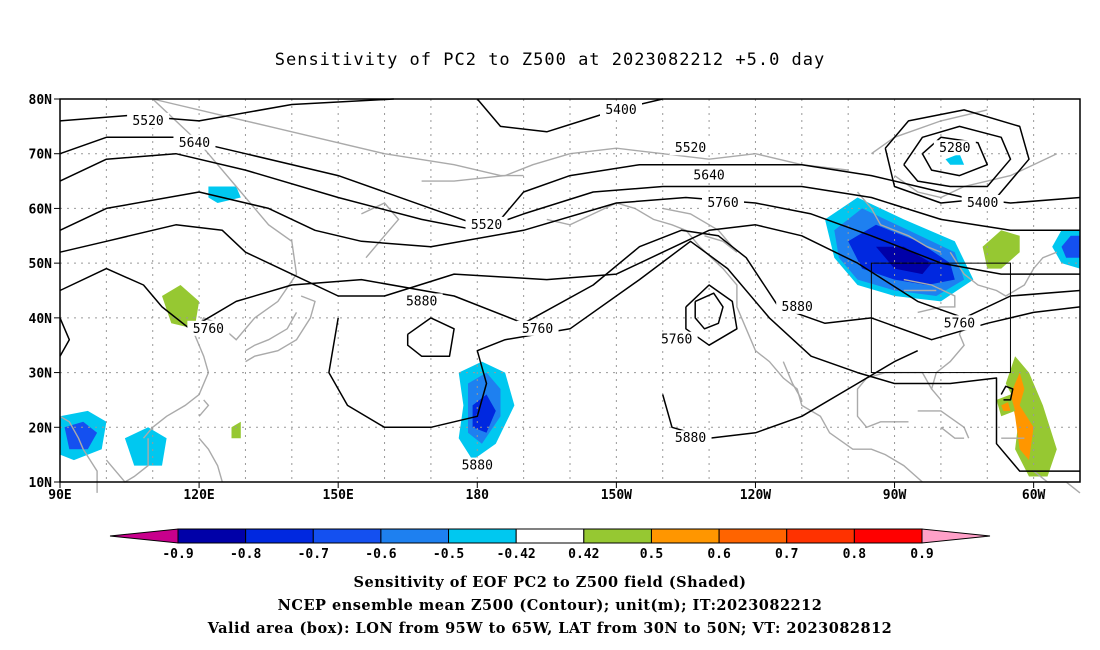 This screenshot has width=1100, height=650. What do you see at coordinates (651, 554) in the screenshot?
I see `colorbar-label: 0.5` at bounding box center [651, 554].